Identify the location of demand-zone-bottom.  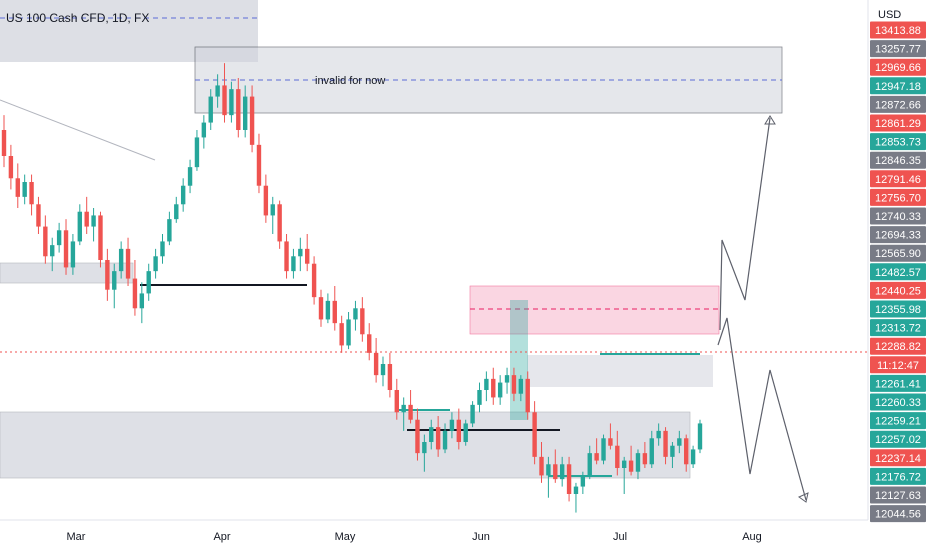
(345, 445).